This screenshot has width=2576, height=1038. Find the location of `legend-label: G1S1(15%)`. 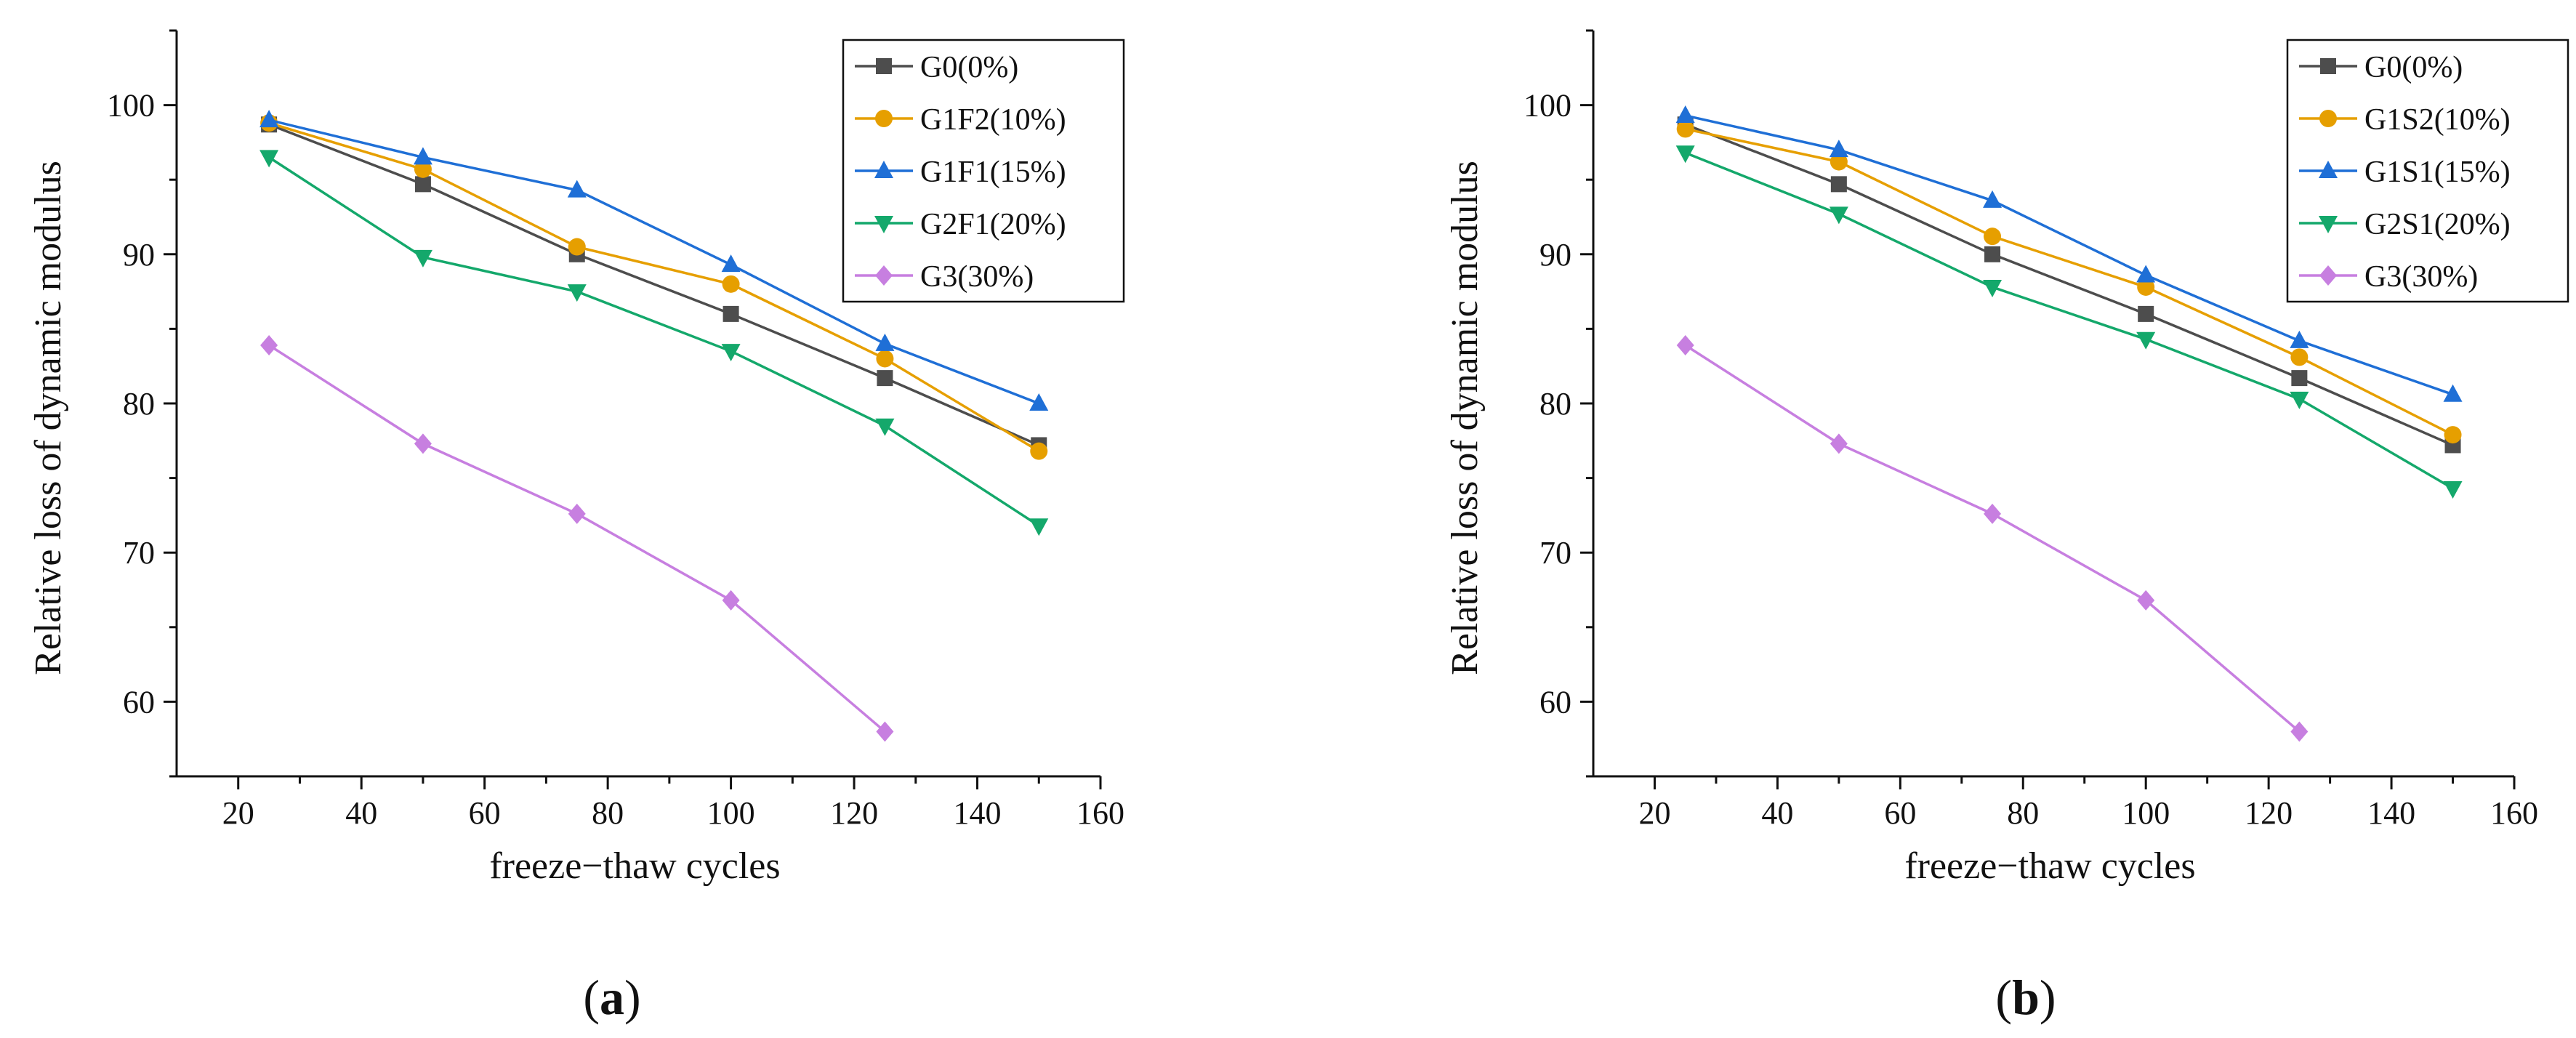

legend-label: G1S1(15%) is located at coordinates (2437, 172).